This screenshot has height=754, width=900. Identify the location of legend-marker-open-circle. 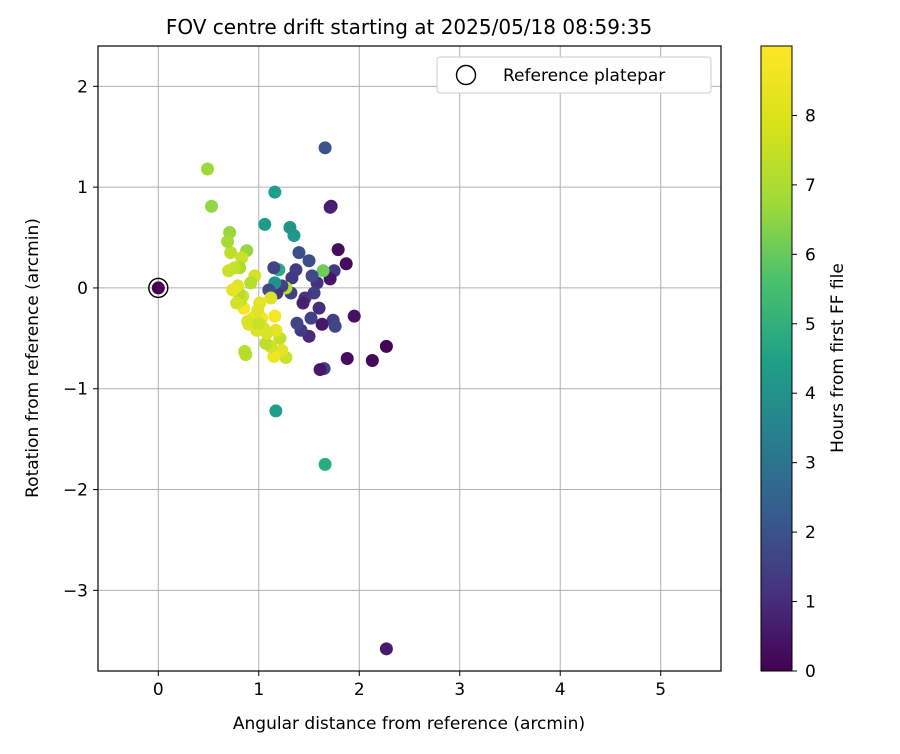
(466, 75).